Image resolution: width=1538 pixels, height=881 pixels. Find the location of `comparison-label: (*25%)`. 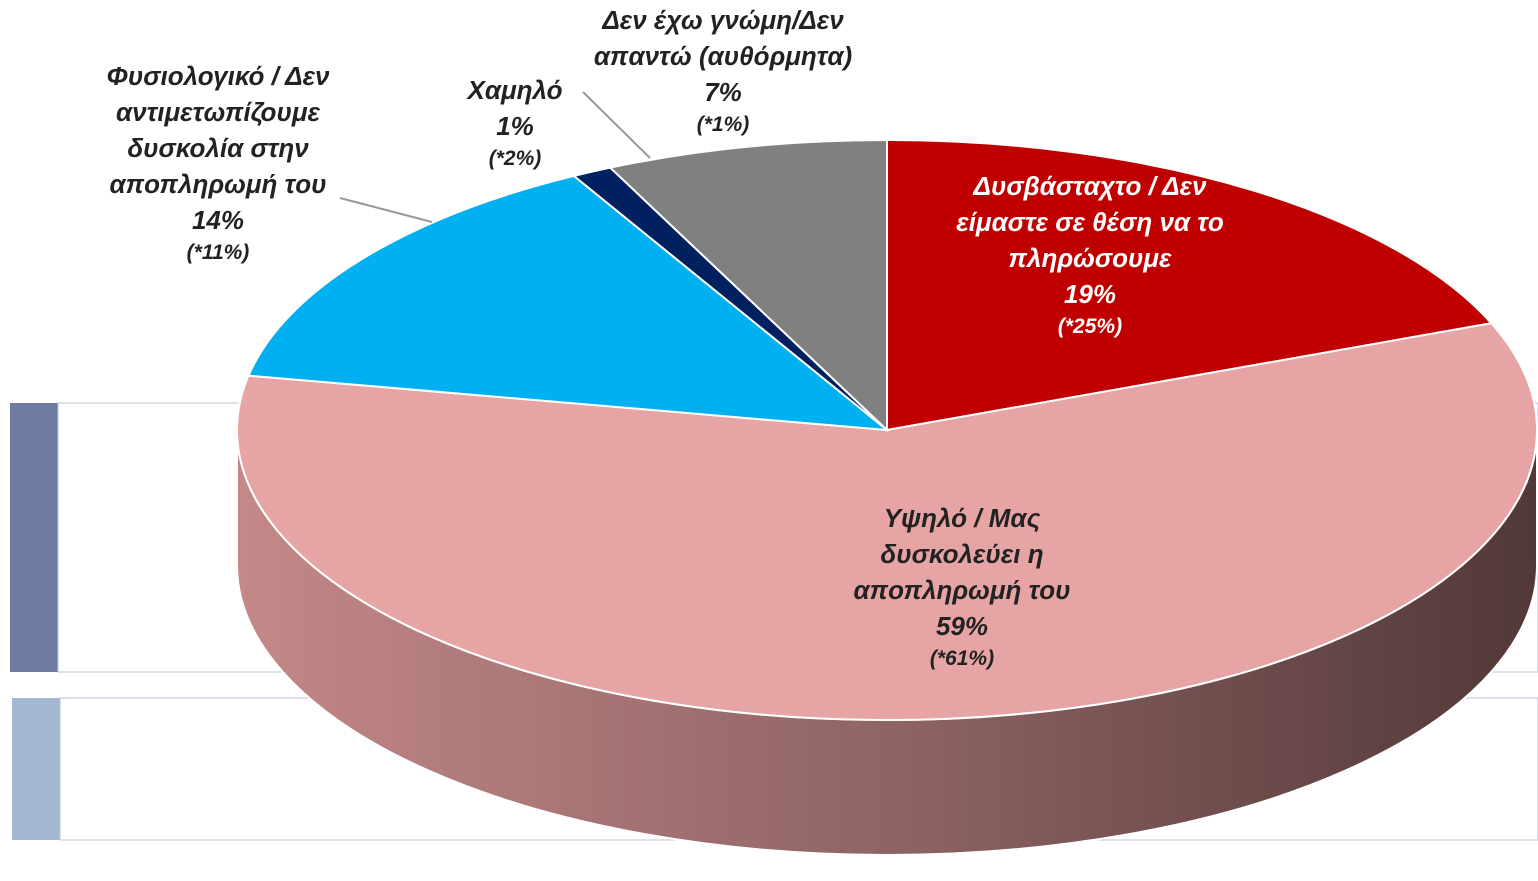

comparison-label: (*25%) is located at coordinates (1090, 326).